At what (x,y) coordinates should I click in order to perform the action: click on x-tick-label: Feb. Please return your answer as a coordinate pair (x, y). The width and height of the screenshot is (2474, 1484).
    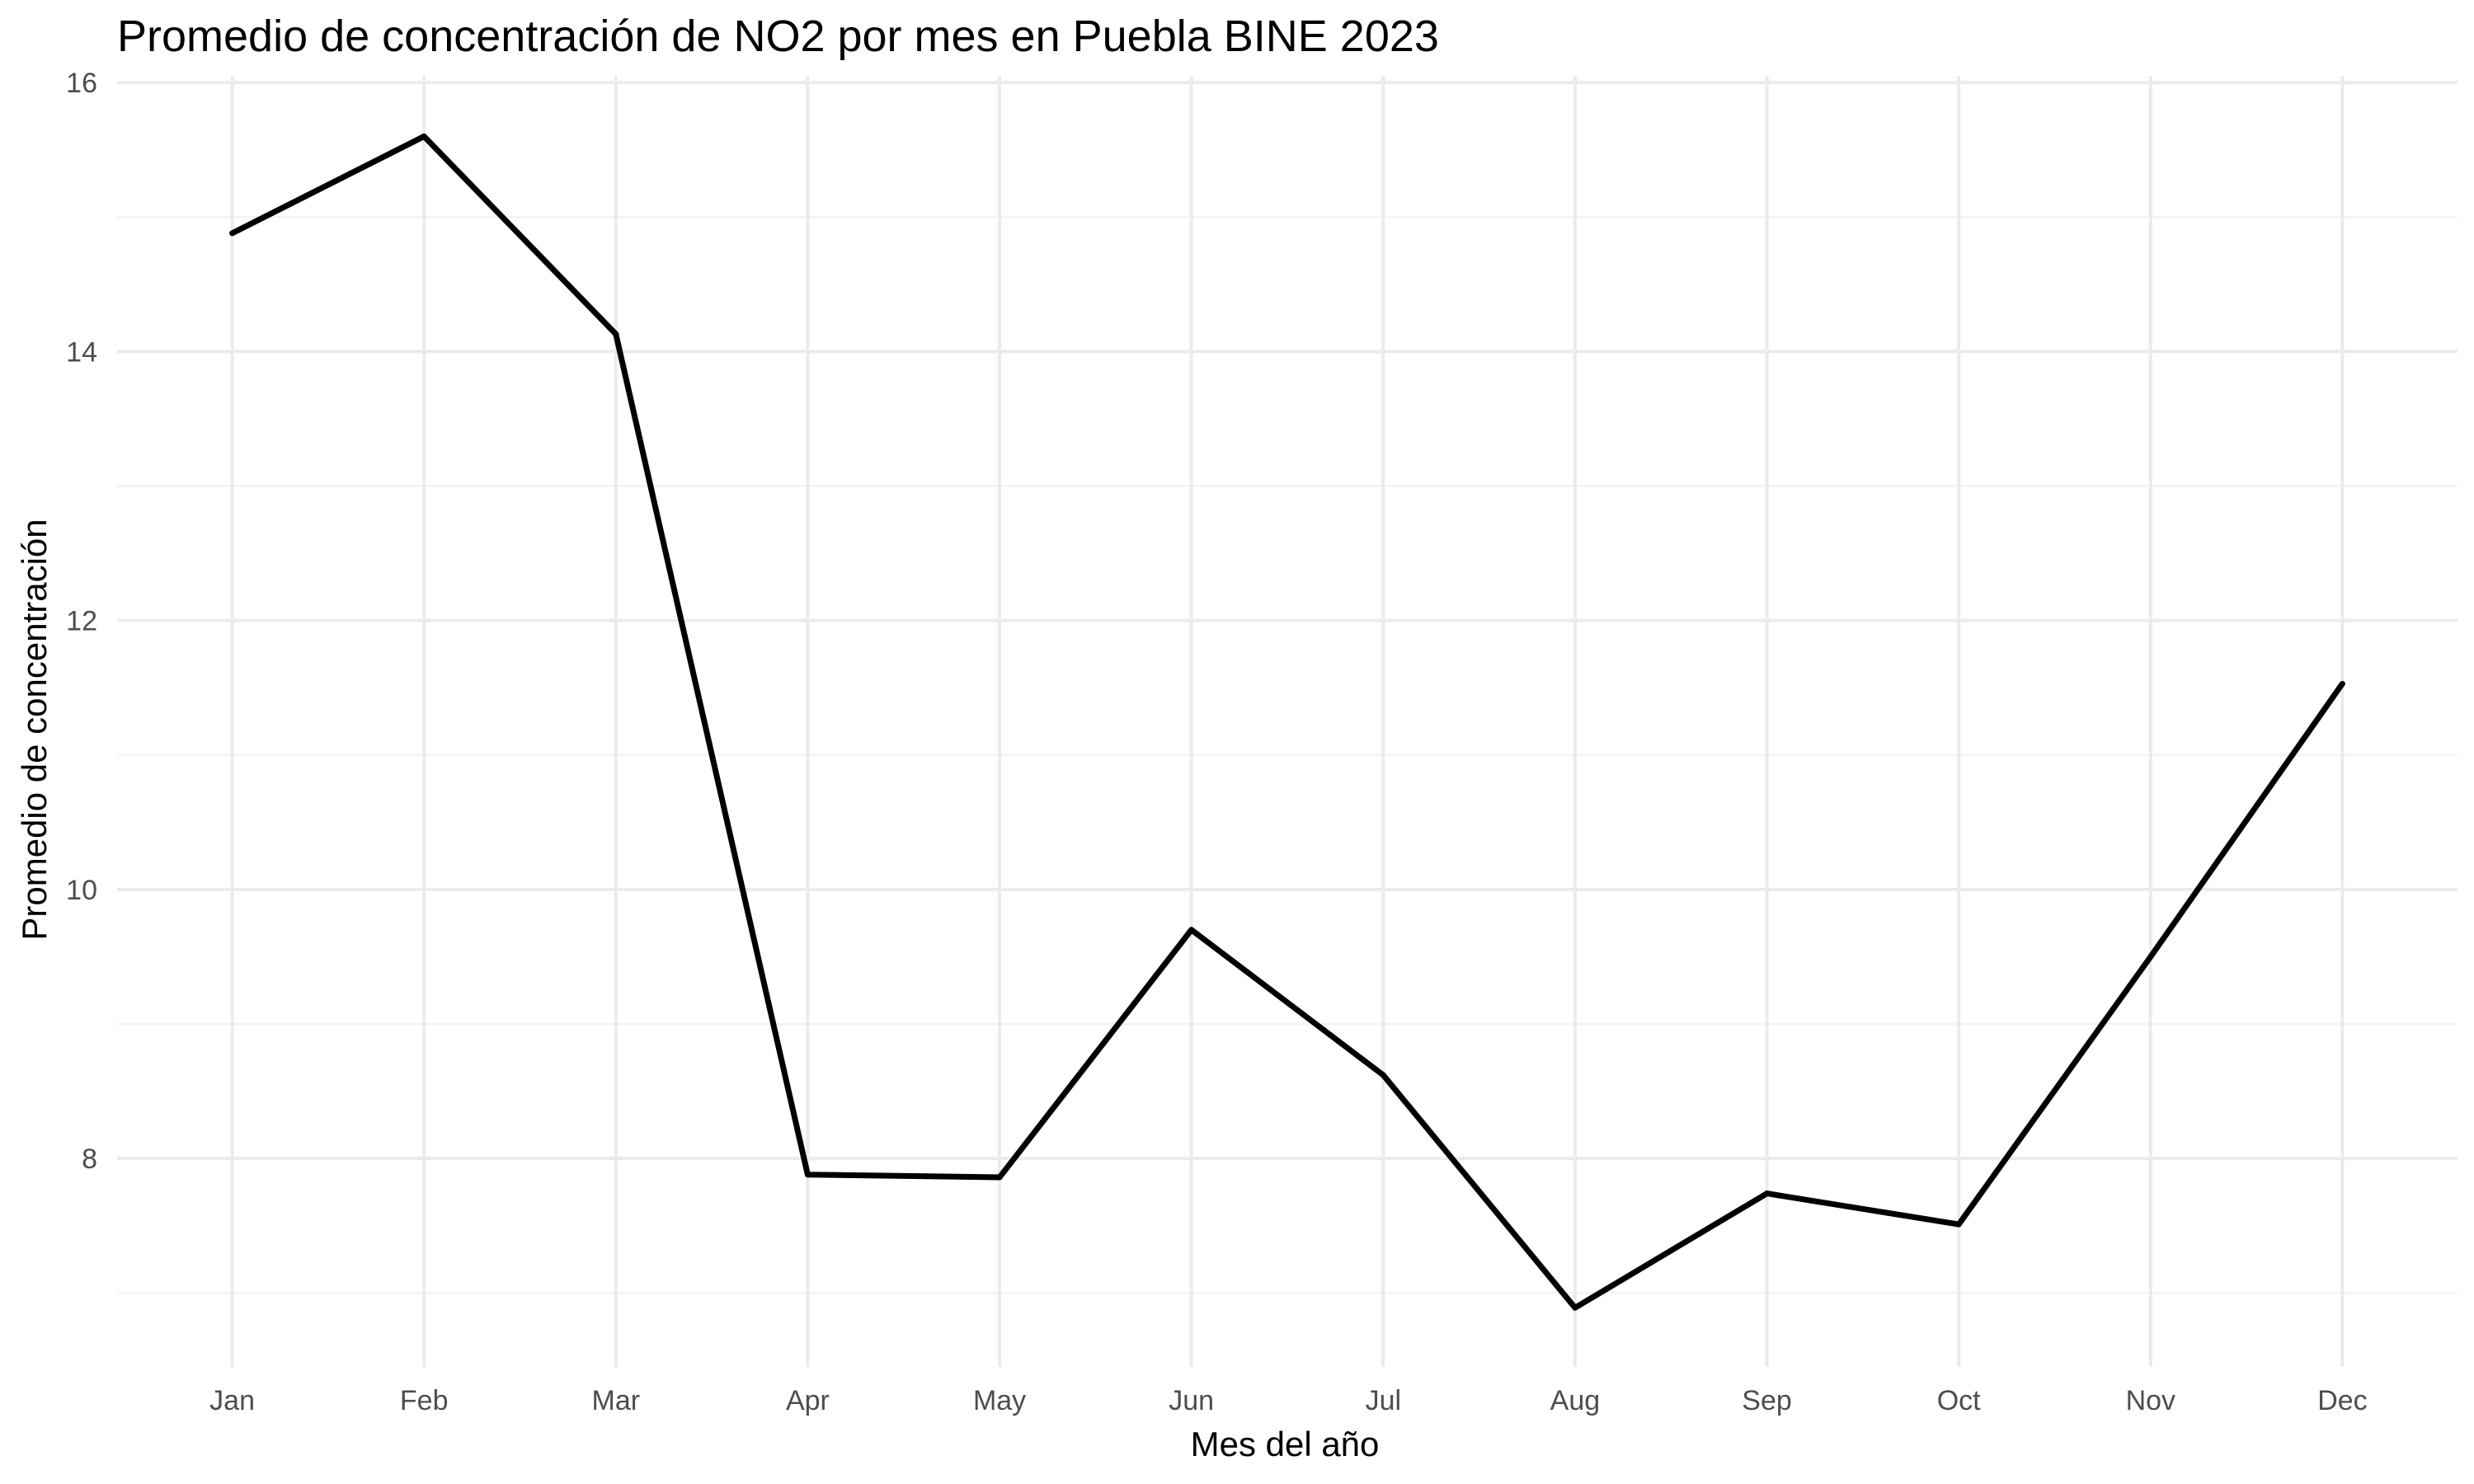
    Looking at the image, I should click on (424, 1400).